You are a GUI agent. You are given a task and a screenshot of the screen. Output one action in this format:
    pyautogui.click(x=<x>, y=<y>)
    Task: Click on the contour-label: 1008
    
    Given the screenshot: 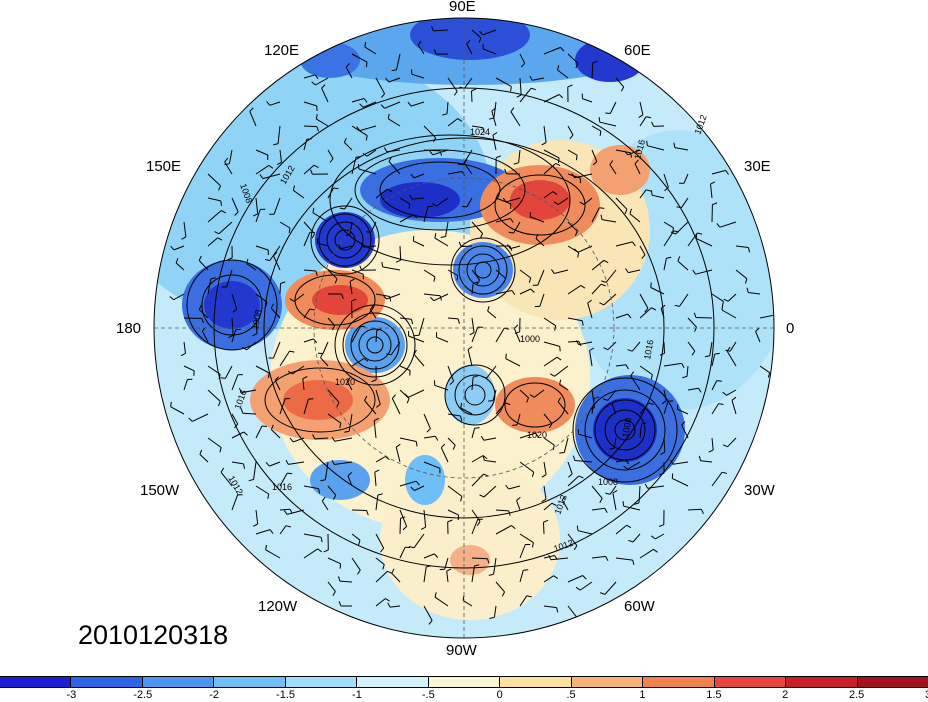 What is the action you would take?
    pyautogui.click(x=608, y=482)
    